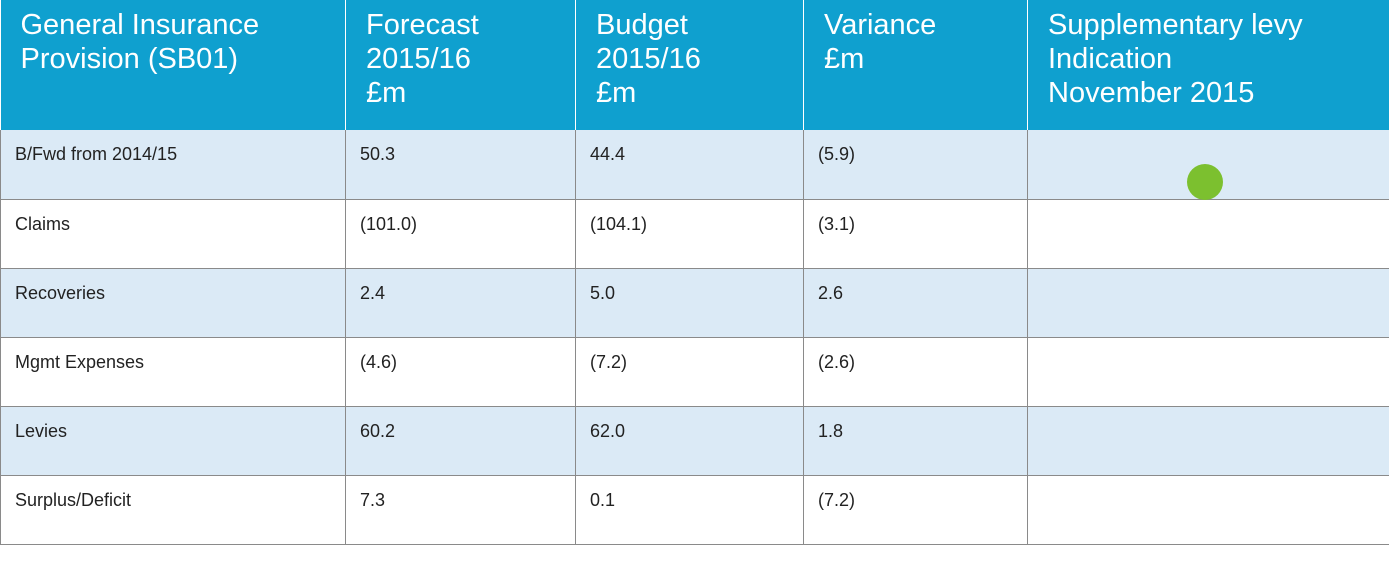  What do you see at coordinates (915, 441) in the screenshot?
I see `table-cell: 1.8` at bounding box center [915, 441].